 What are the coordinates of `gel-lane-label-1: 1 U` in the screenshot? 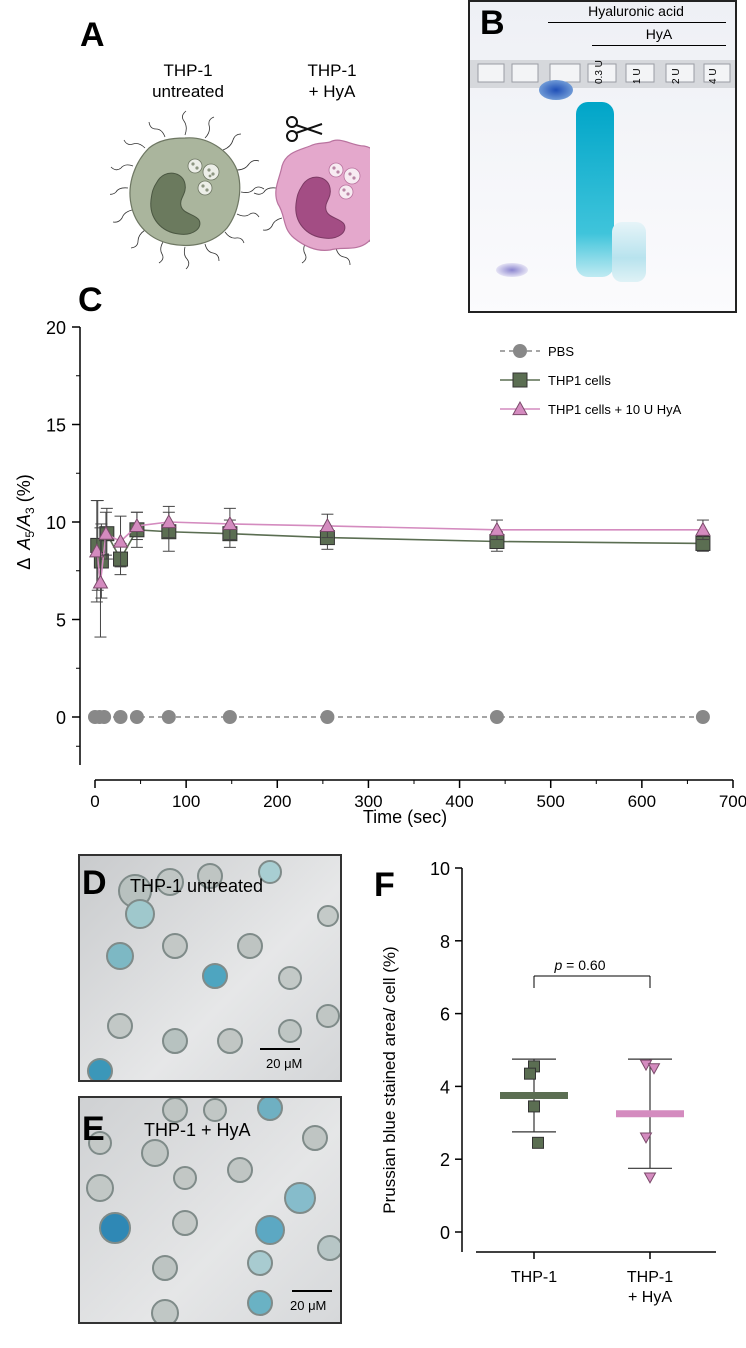 It's located at (637, 76).